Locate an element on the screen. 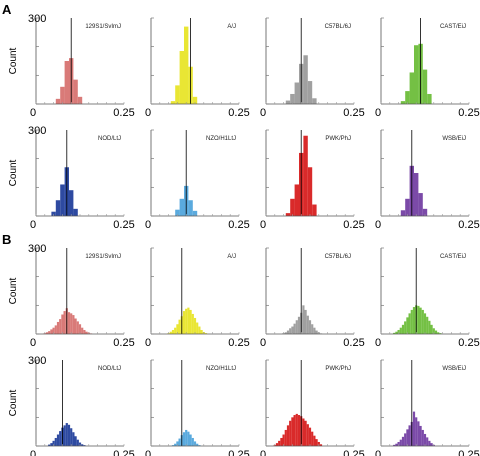 The image size is (480, 456). strain-label: PWK/PhJ is located at coordinates (338, 139).